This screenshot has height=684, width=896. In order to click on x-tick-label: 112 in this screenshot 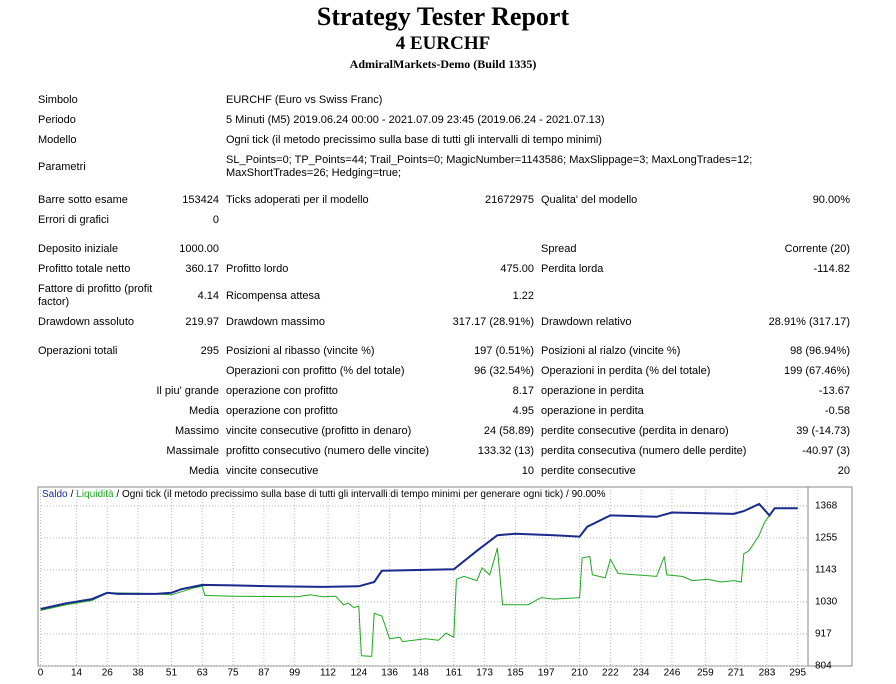, I will do `click(328, 673)`.